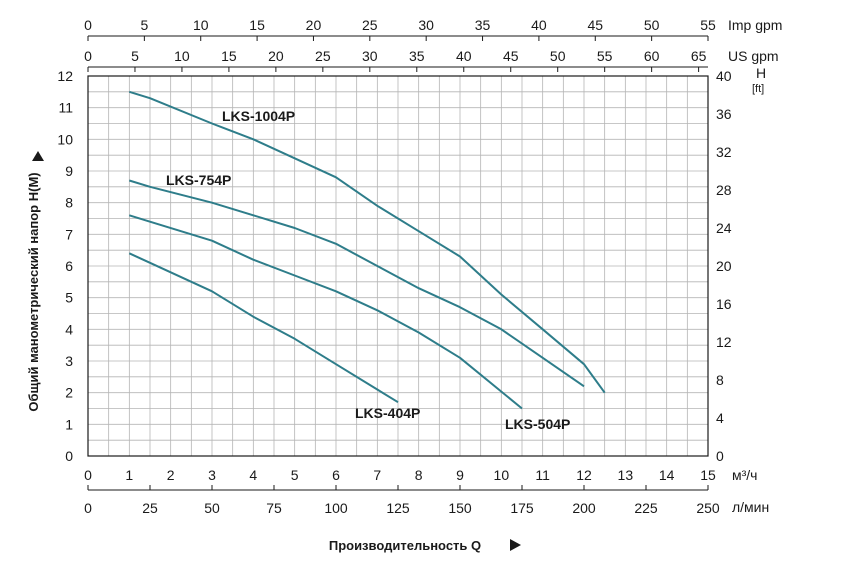 Image resolution: width=848 pixels, height=566 pixels. I want to click on unit-us-gpm: US gpm, so click(753, 56).